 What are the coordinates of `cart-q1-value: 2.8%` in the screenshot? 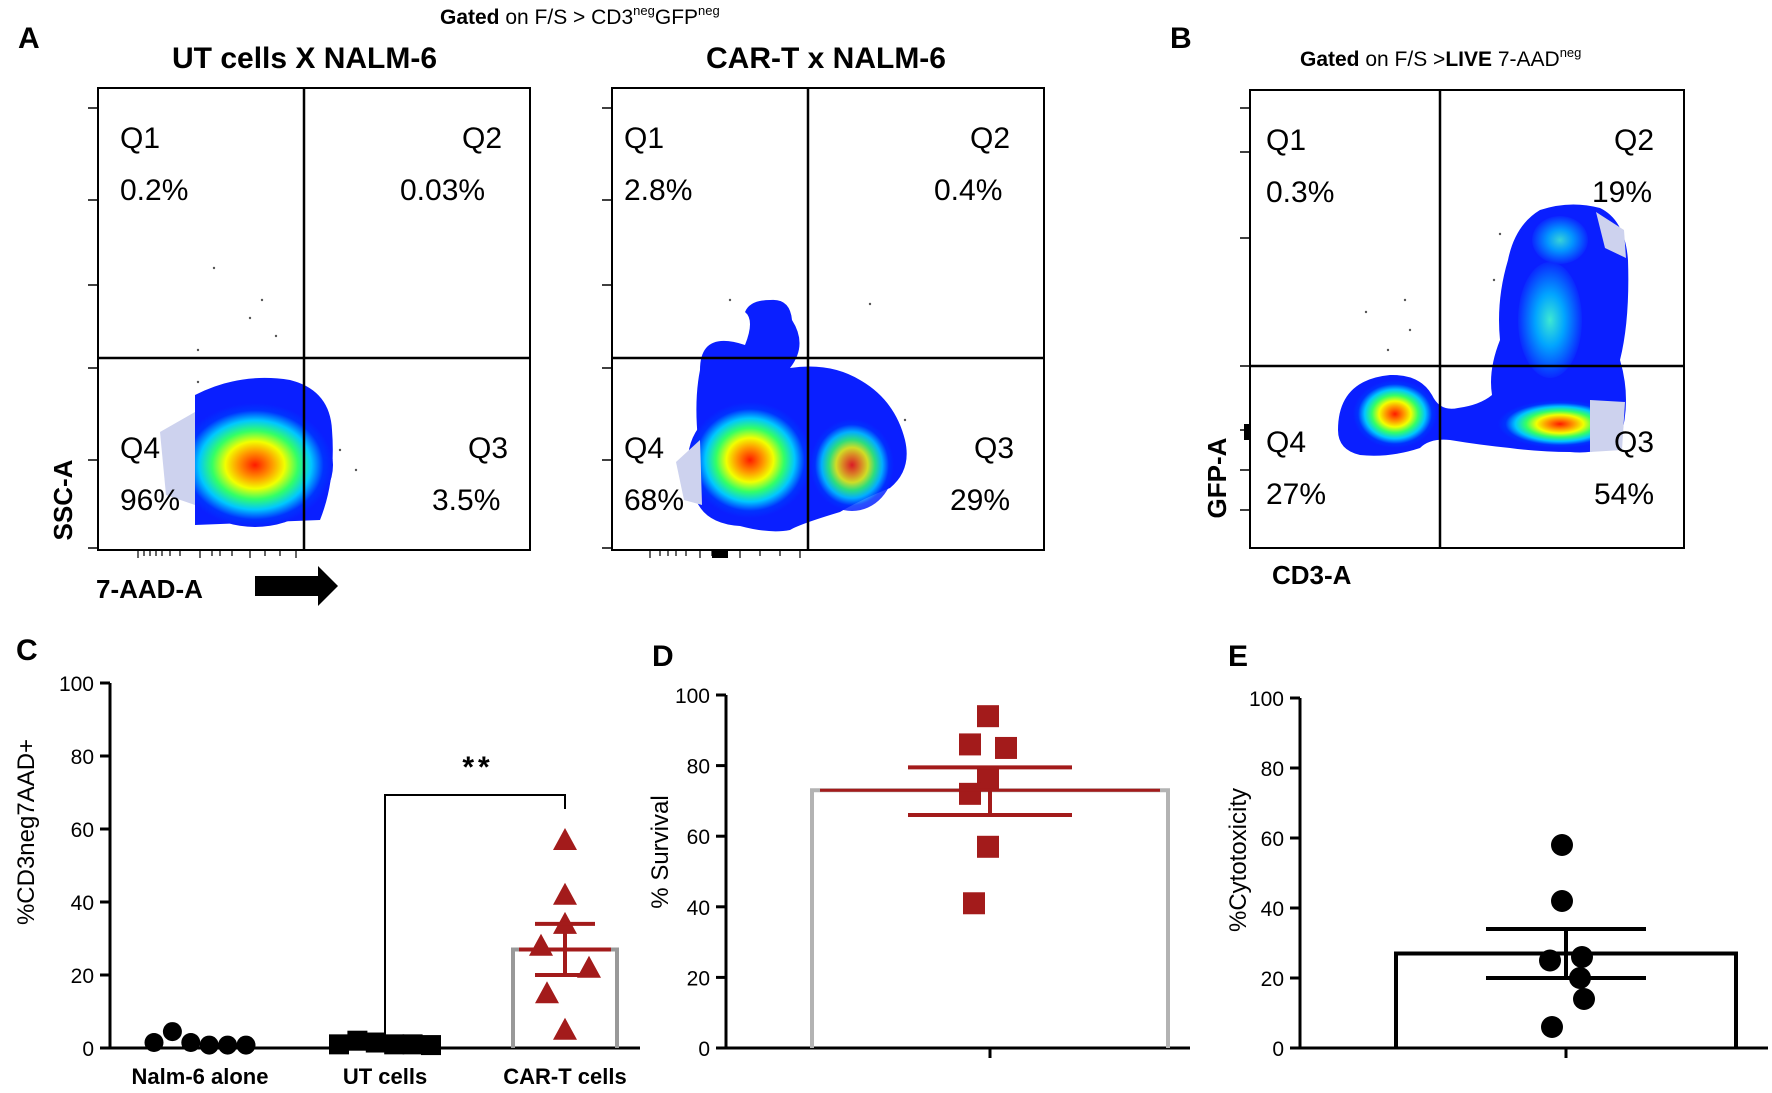 It's located at (658, 190).